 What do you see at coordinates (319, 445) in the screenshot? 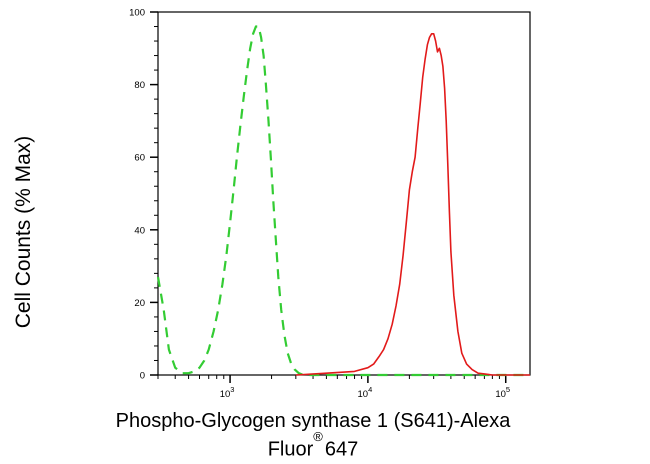
I see `x-axis-title-line2: Fluor®647` at bounding box center [319, 445].